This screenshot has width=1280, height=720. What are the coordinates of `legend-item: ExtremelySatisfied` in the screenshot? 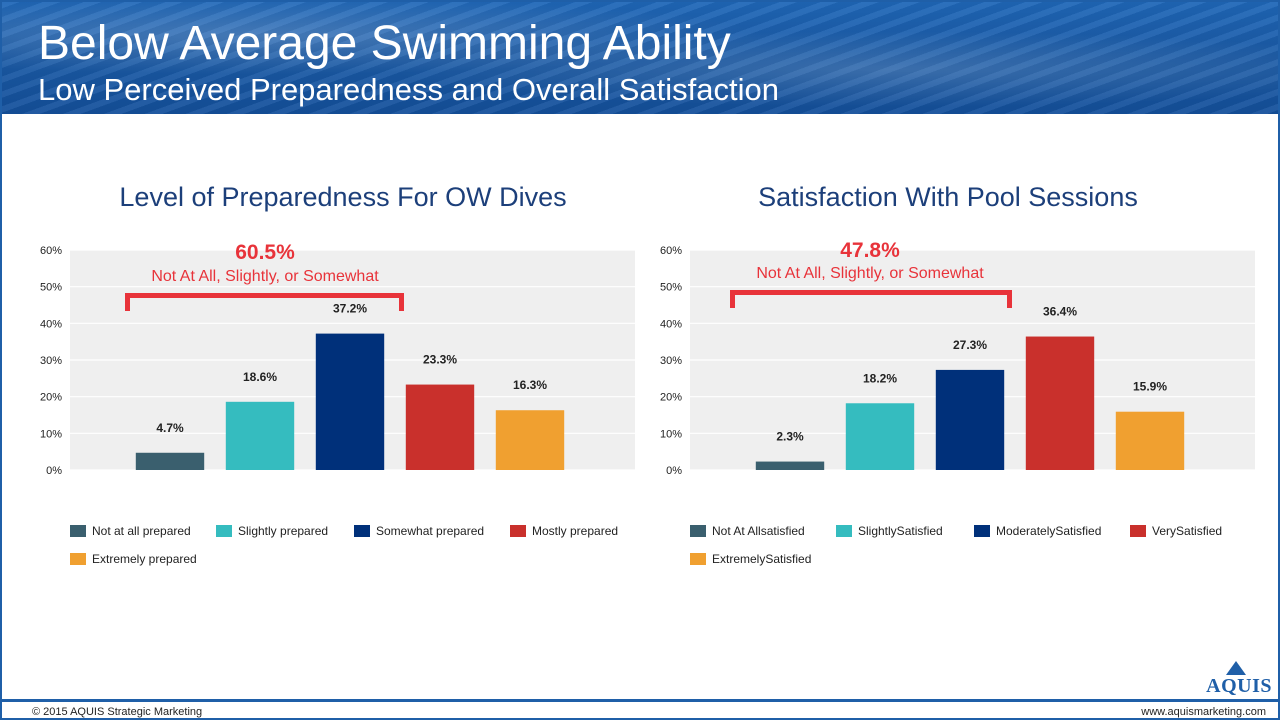 It's located at (750, 559).